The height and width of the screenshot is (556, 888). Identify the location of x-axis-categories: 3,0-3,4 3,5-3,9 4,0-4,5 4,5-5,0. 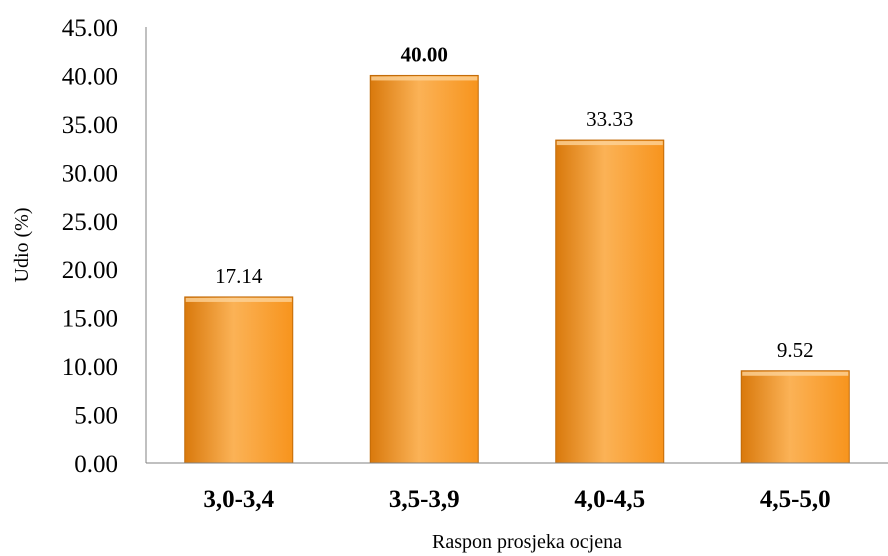
(516, 499).